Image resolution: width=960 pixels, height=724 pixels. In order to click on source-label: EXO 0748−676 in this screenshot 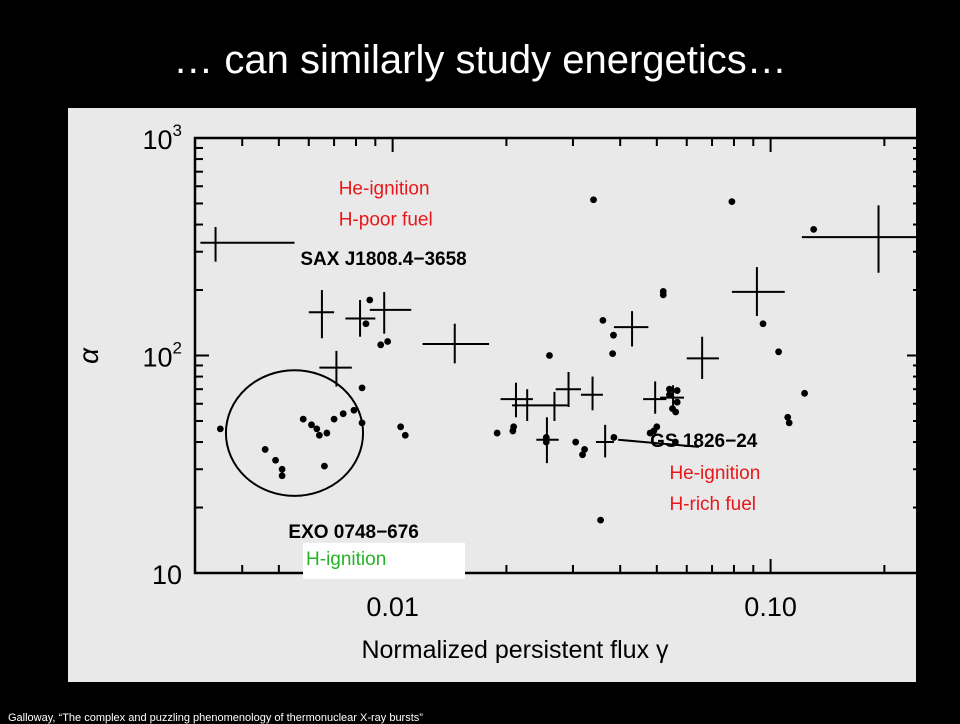, I will do `click(353, 532)`.